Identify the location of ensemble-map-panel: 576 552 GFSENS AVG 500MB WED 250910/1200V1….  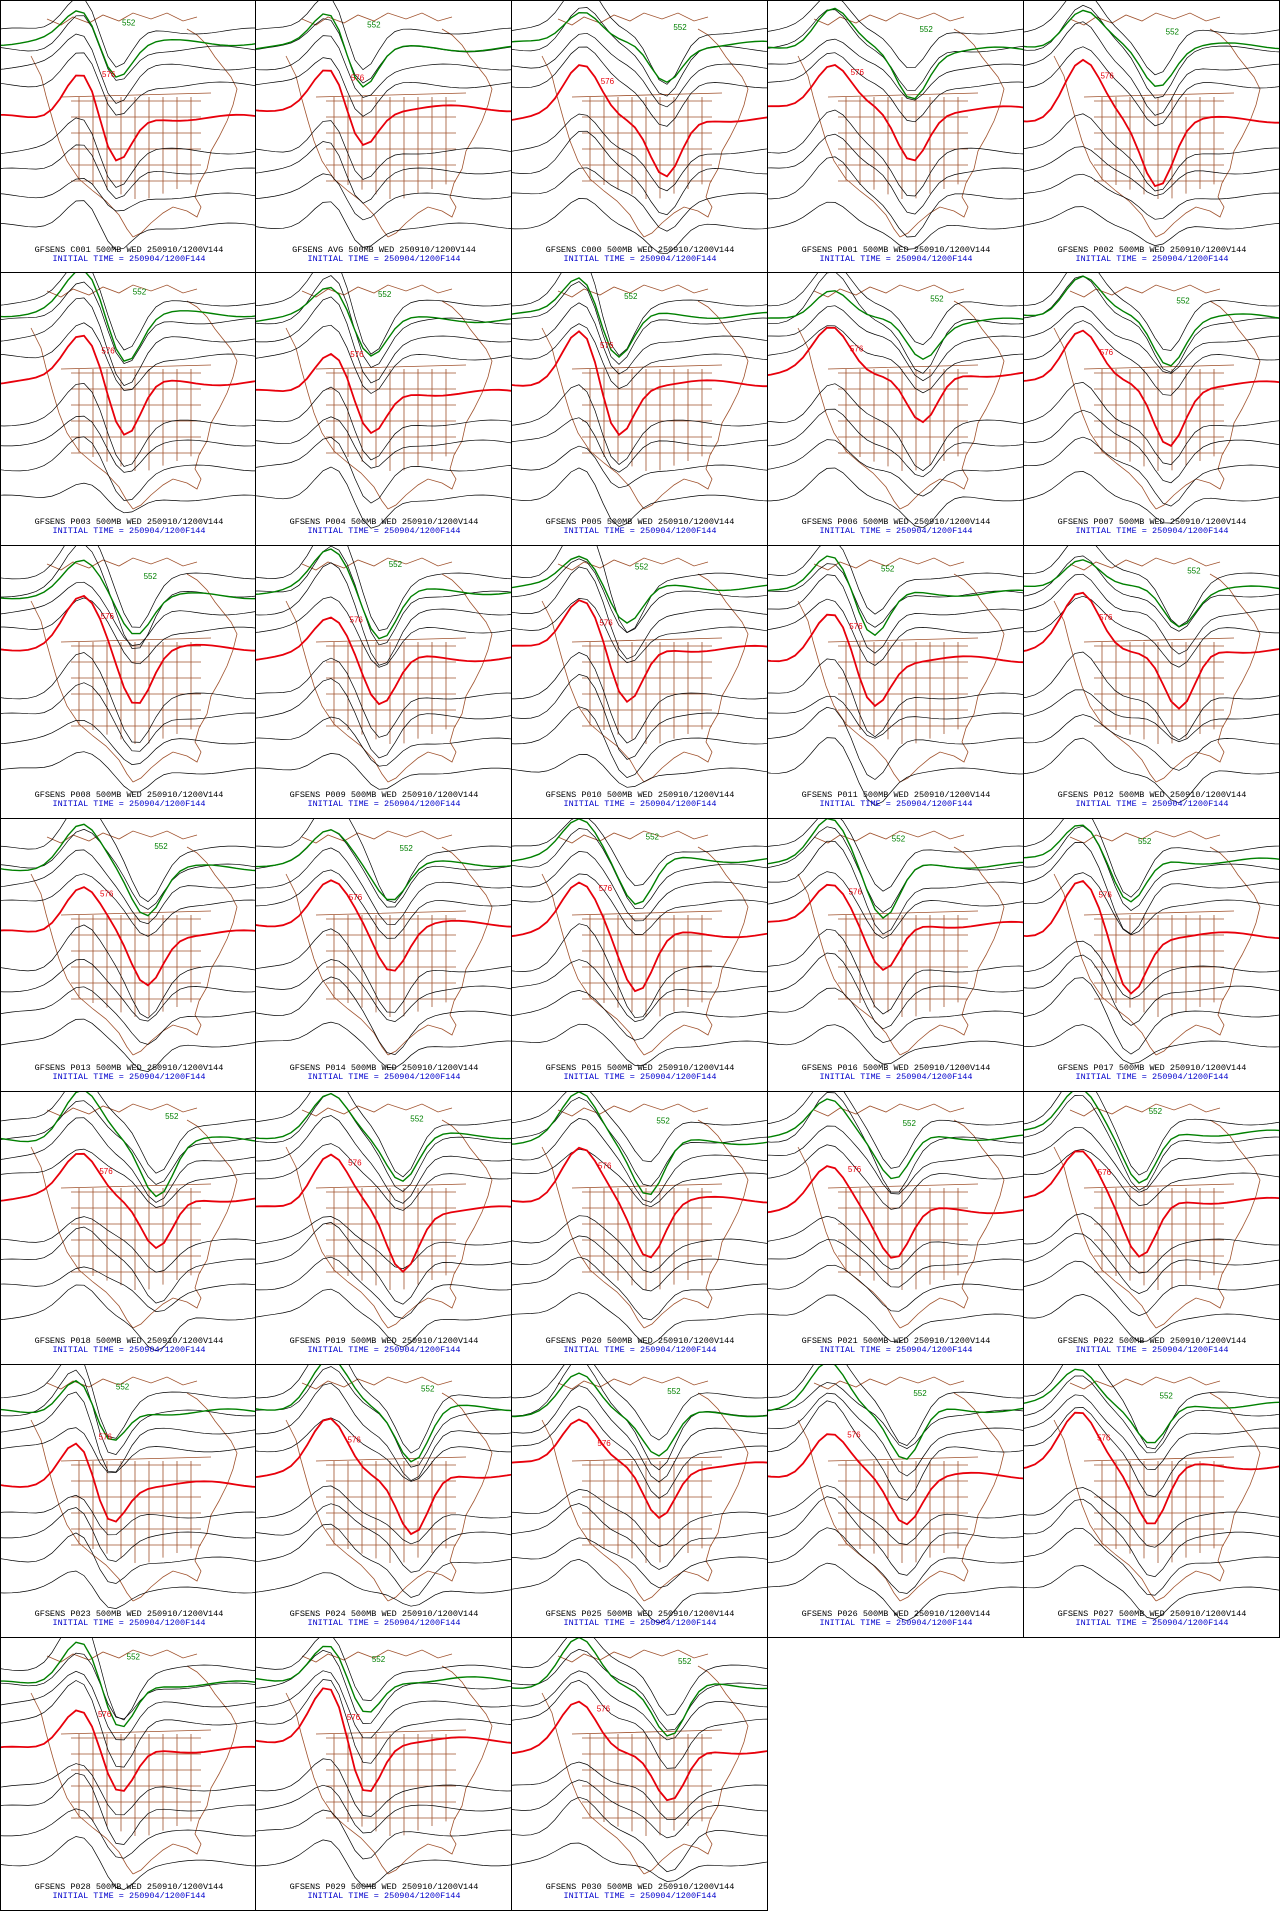
(384, 136).